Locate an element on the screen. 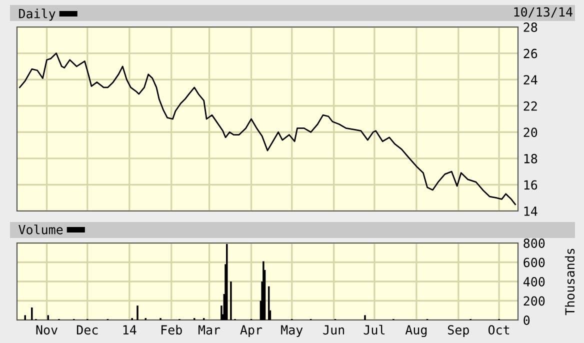  x-tick-label: Feb is located at coordinates (171, 329).